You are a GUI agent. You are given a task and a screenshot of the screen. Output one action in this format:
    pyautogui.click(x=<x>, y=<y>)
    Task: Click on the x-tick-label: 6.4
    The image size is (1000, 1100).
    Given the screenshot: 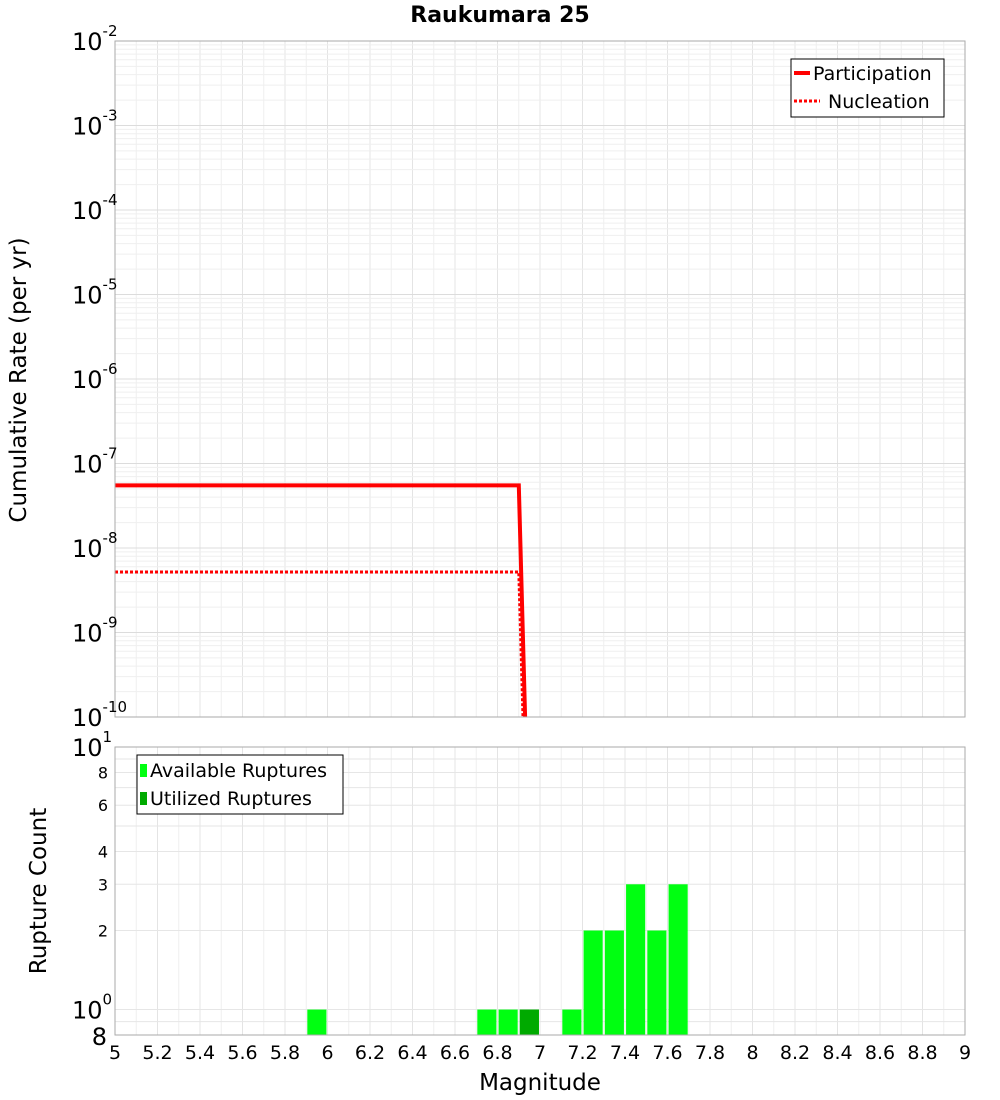 What is the action you would take?
    pyautogui.click(x=412, y=1053)
    